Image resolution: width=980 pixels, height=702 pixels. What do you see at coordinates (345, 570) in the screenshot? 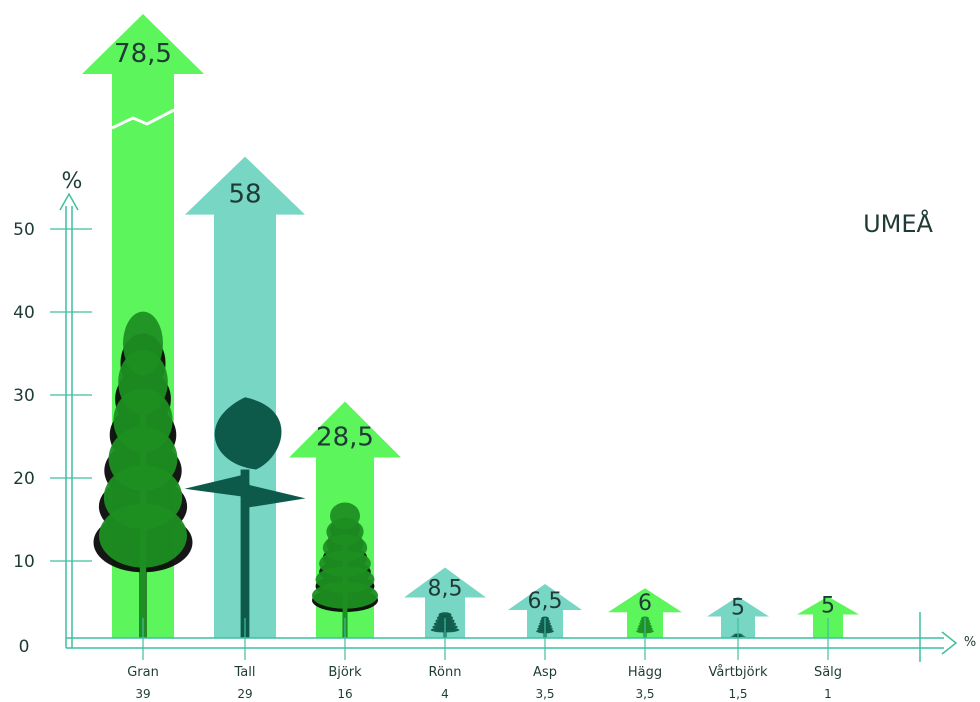
I see `tree-björk` at bounding box center [345, 570].